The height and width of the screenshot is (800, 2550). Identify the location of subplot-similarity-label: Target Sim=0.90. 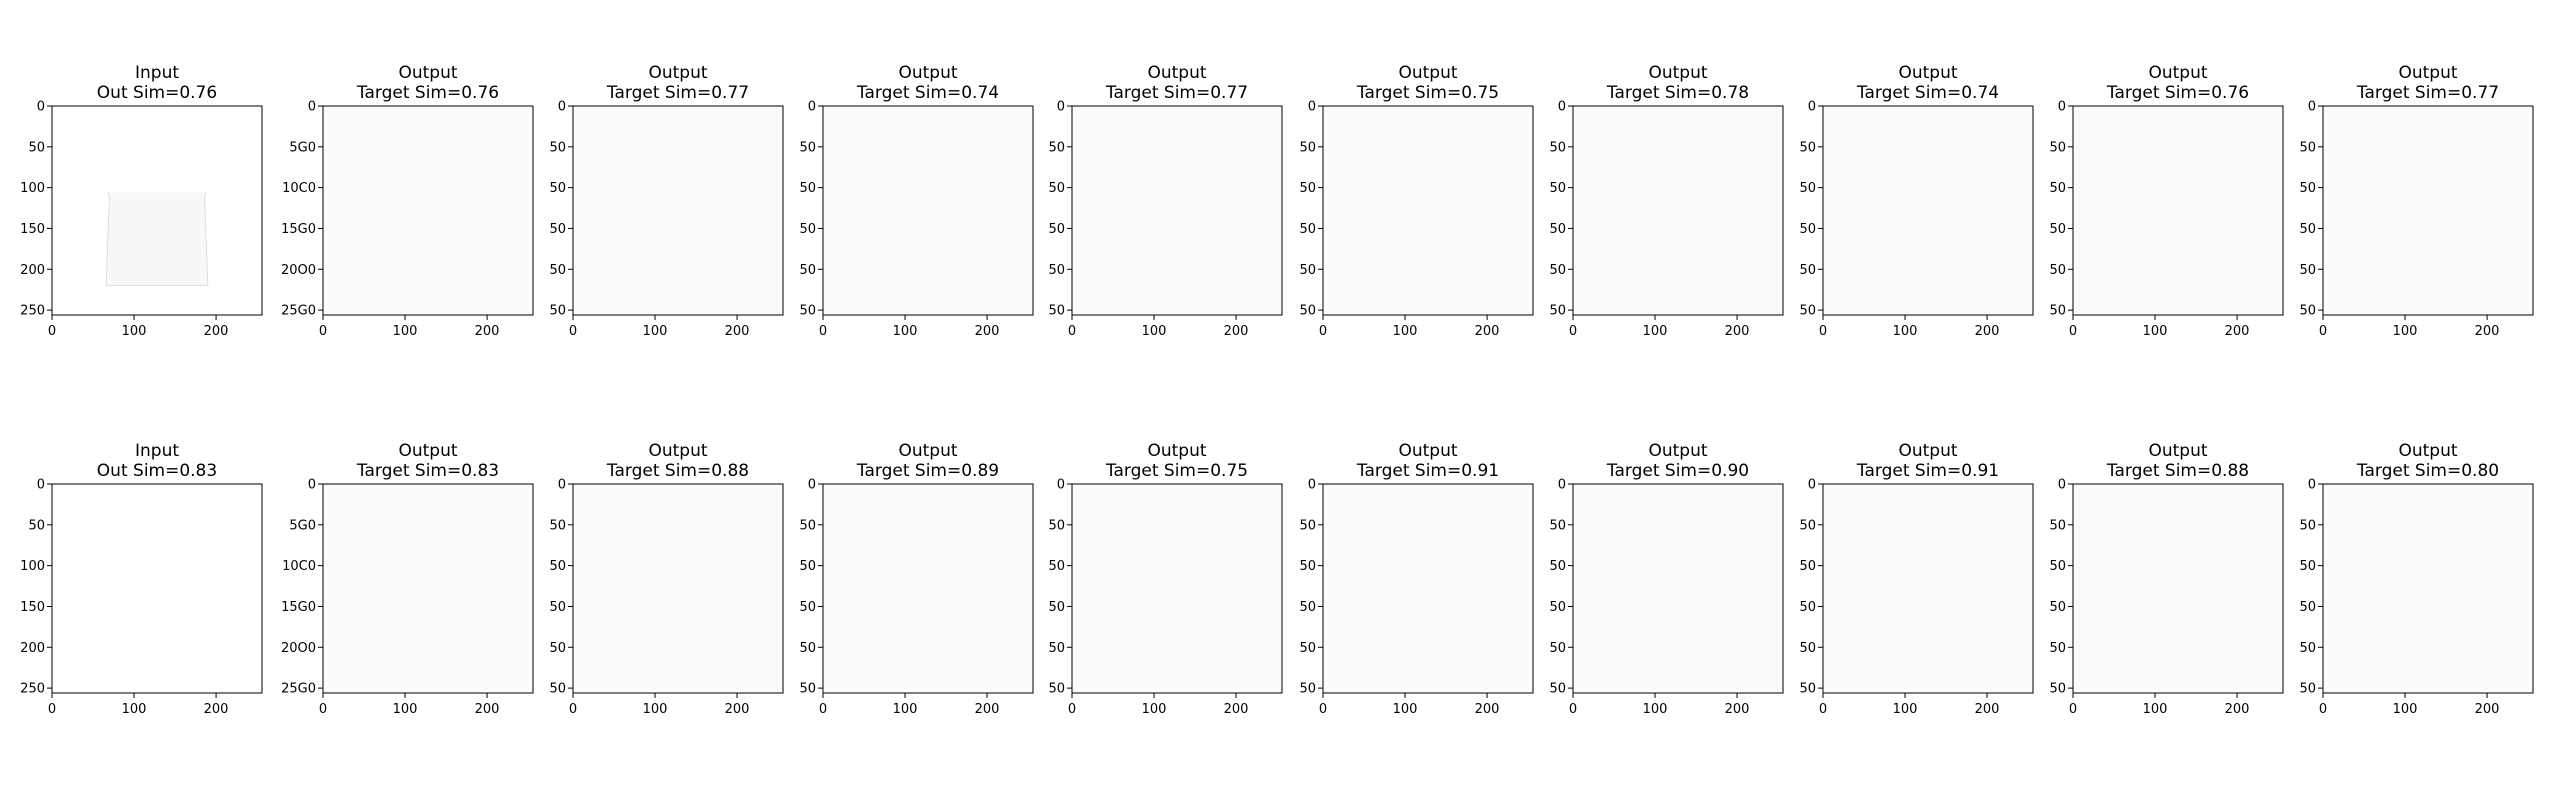
(1677, 471).